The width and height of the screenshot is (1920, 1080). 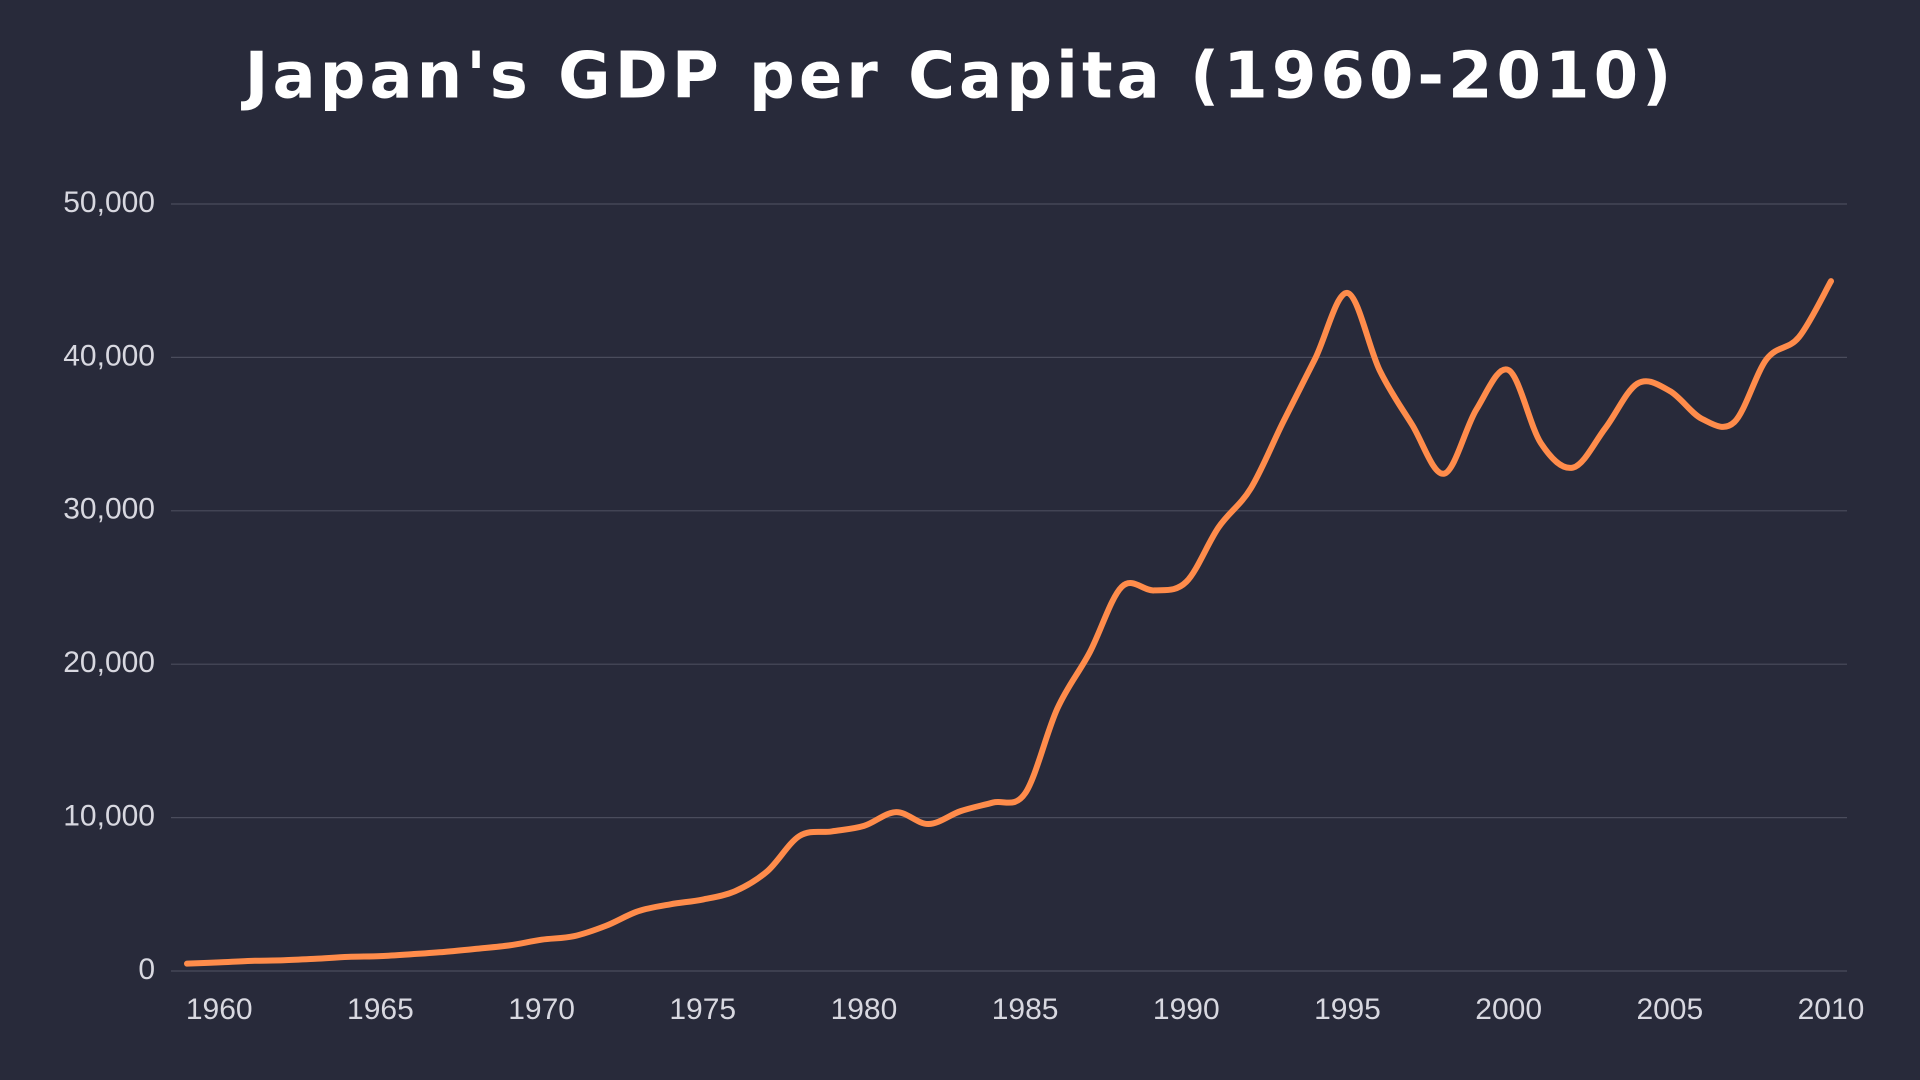 What do you see at coordinates (1186, 1009) in the screenshot?
I see `x-tick-label: 1990` at bounding box center [1186, 1009].